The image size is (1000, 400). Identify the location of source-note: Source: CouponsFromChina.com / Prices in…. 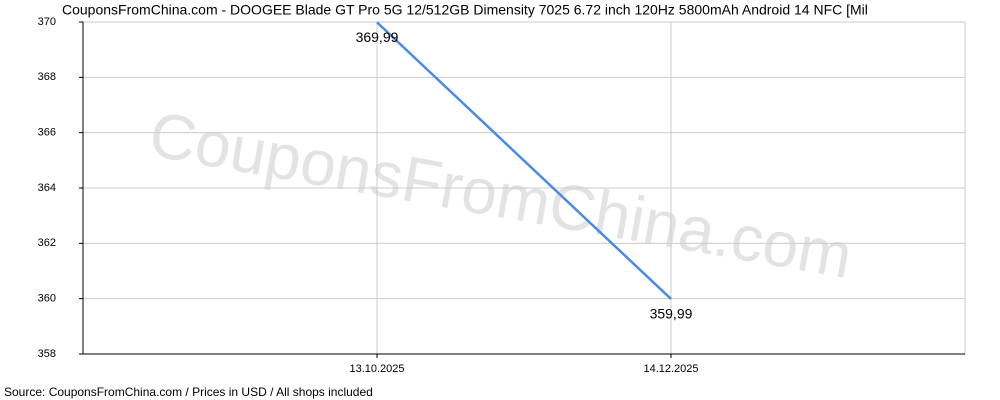
(188, 392).